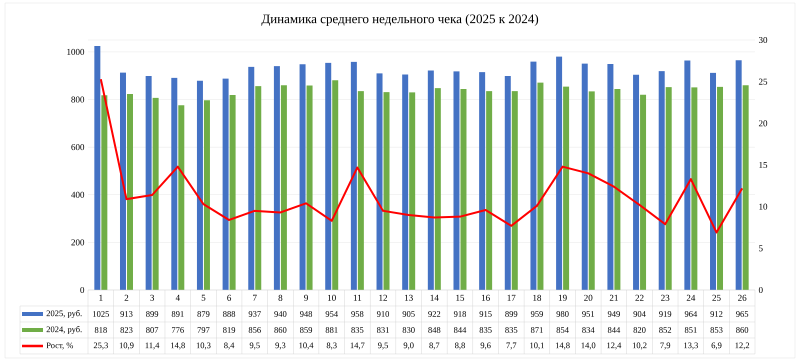  What do you see at coordinates (64, 330) in the screenshot?
I see `legend-label: 2024, руб.` at bounding box center [64, 330].